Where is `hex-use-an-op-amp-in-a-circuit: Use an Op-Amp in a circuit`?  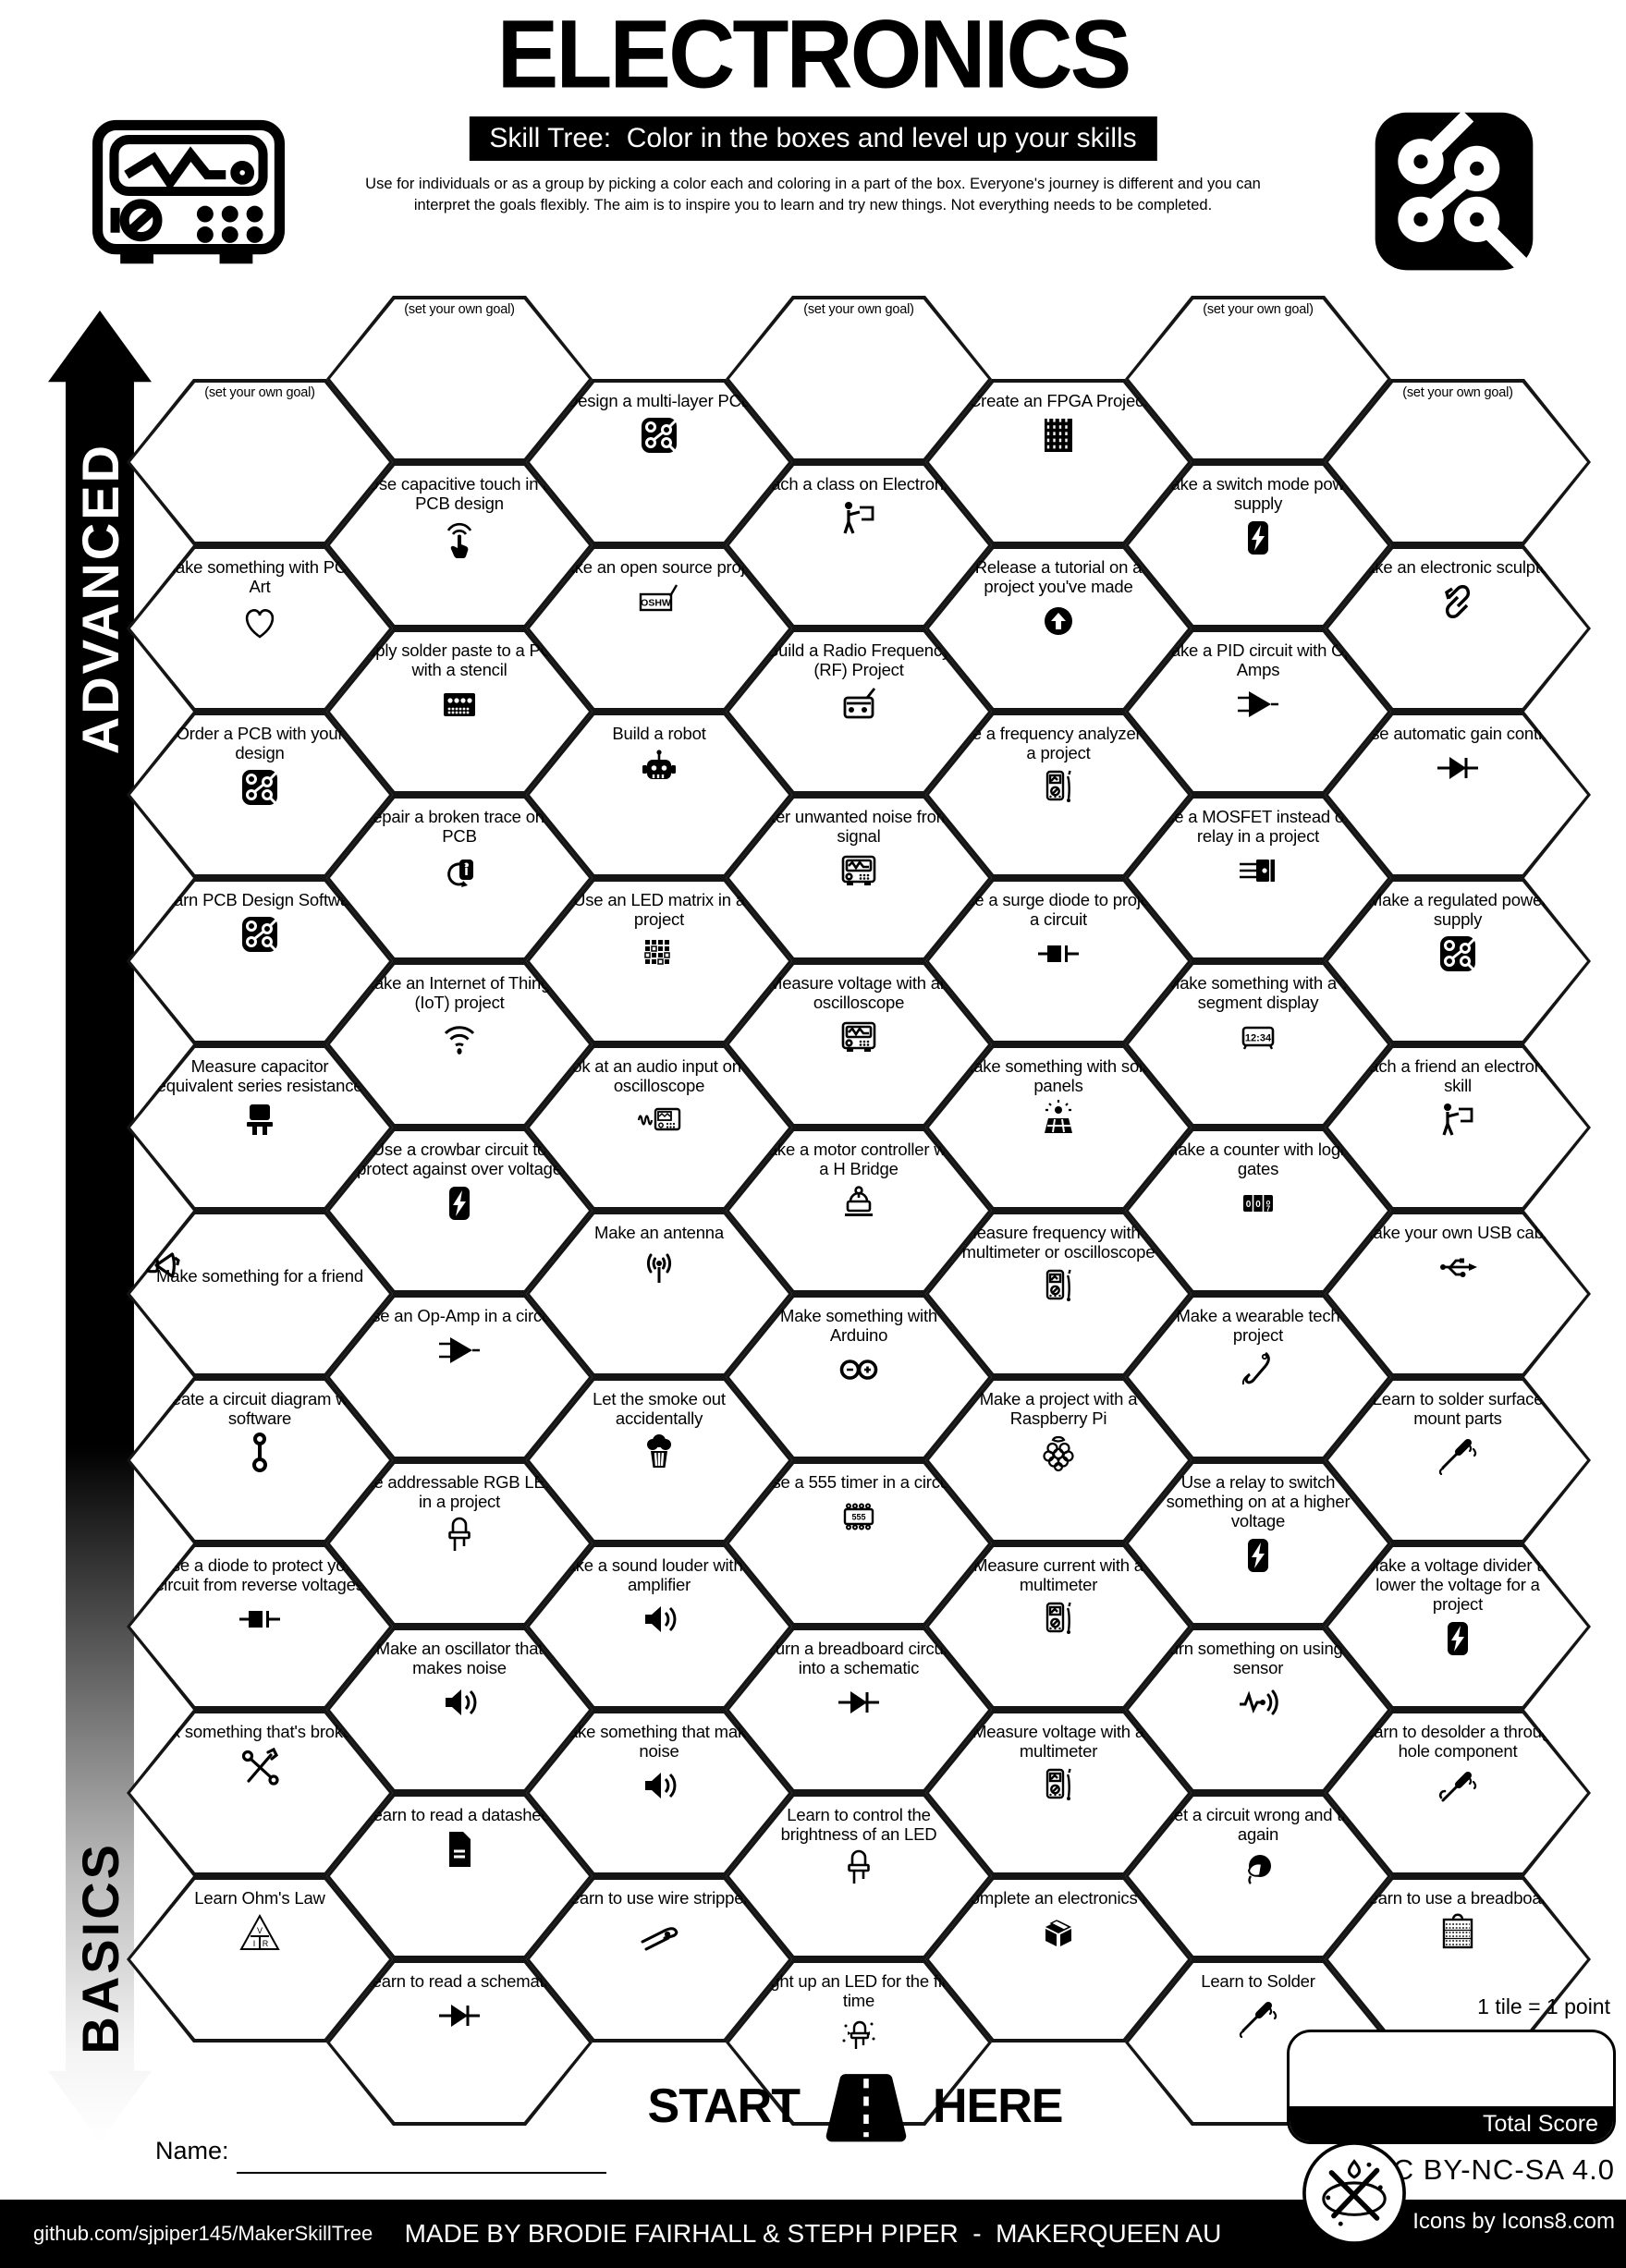
hex-use-an-op-amp-in-a-circuit: Use an Op-Amp in a circuit is located at coordinates (459, 1377).